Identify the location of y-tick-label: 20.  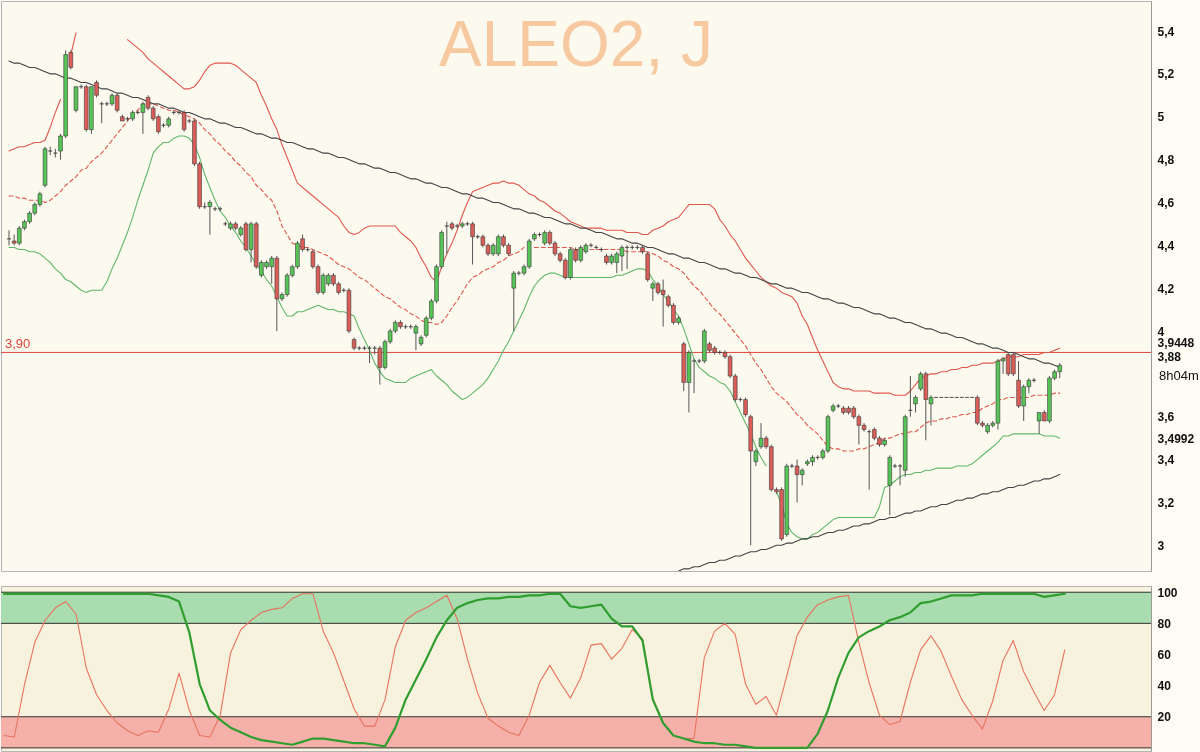
(1164, 717).